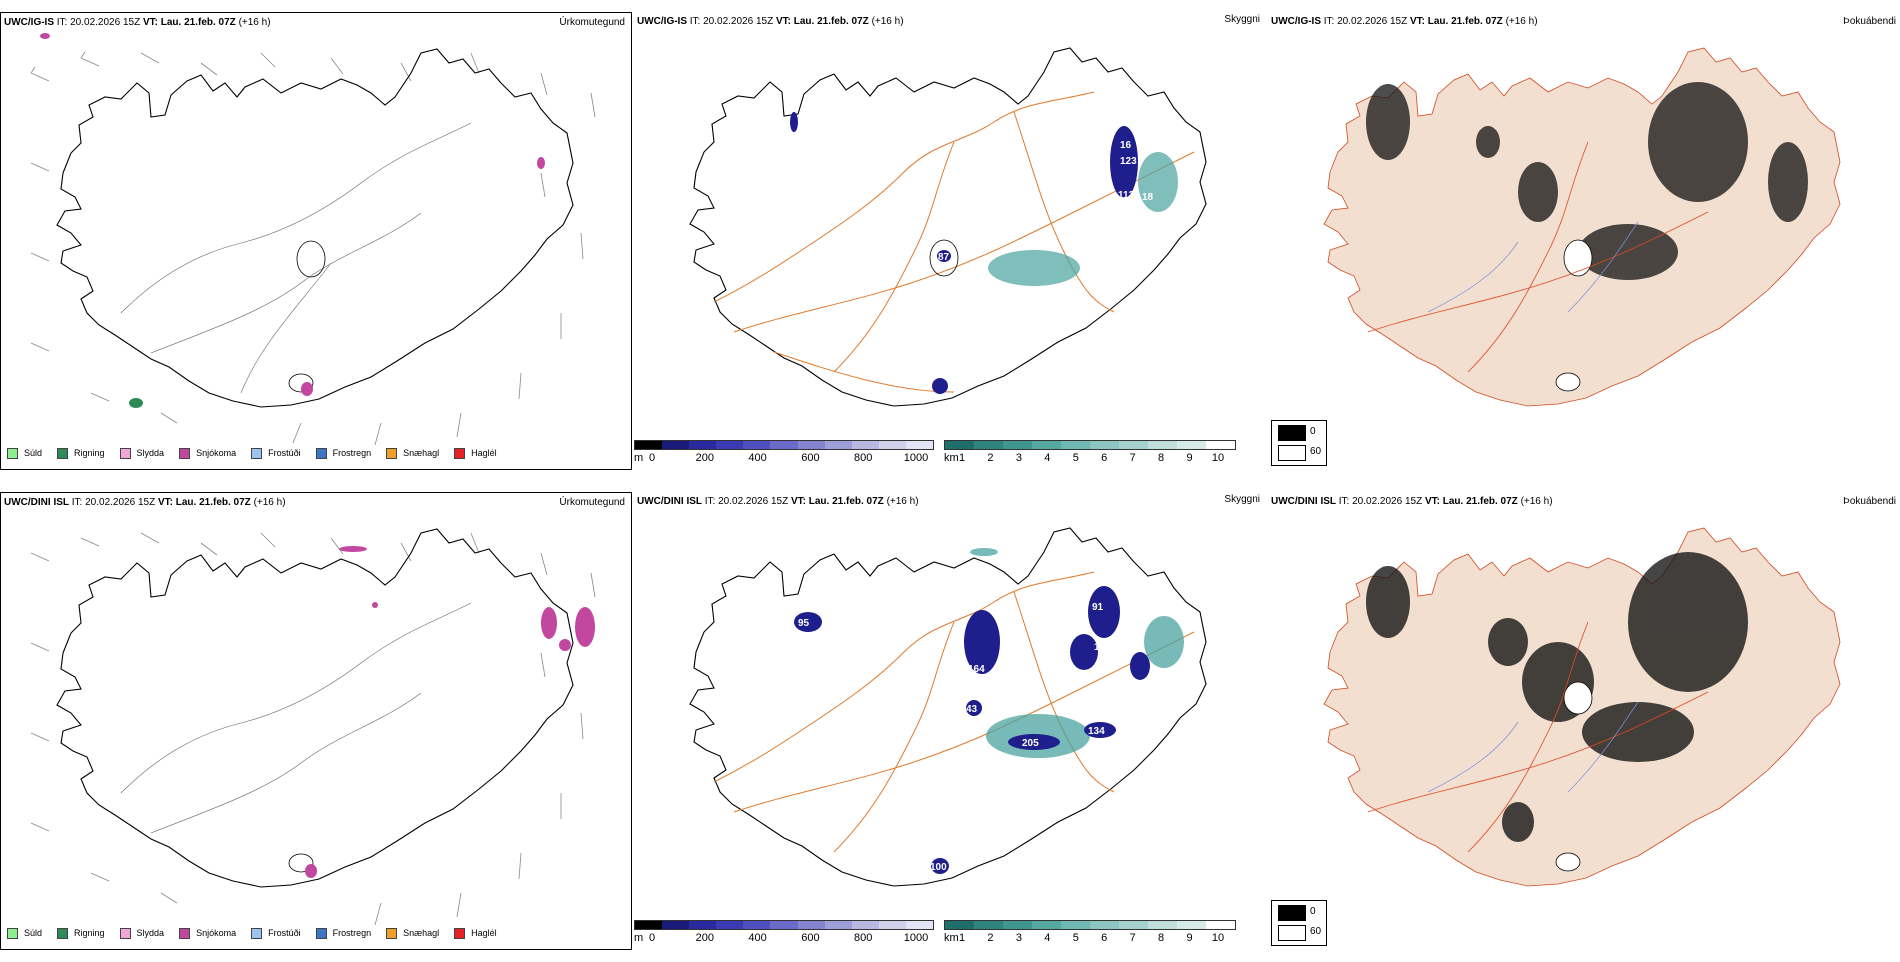 This screenshot has height=962, width=1900. What do you see at coordinates (863, 458) in the screenshot?
I see `colorbar-tick: 800` at bounding box center [863, 458].